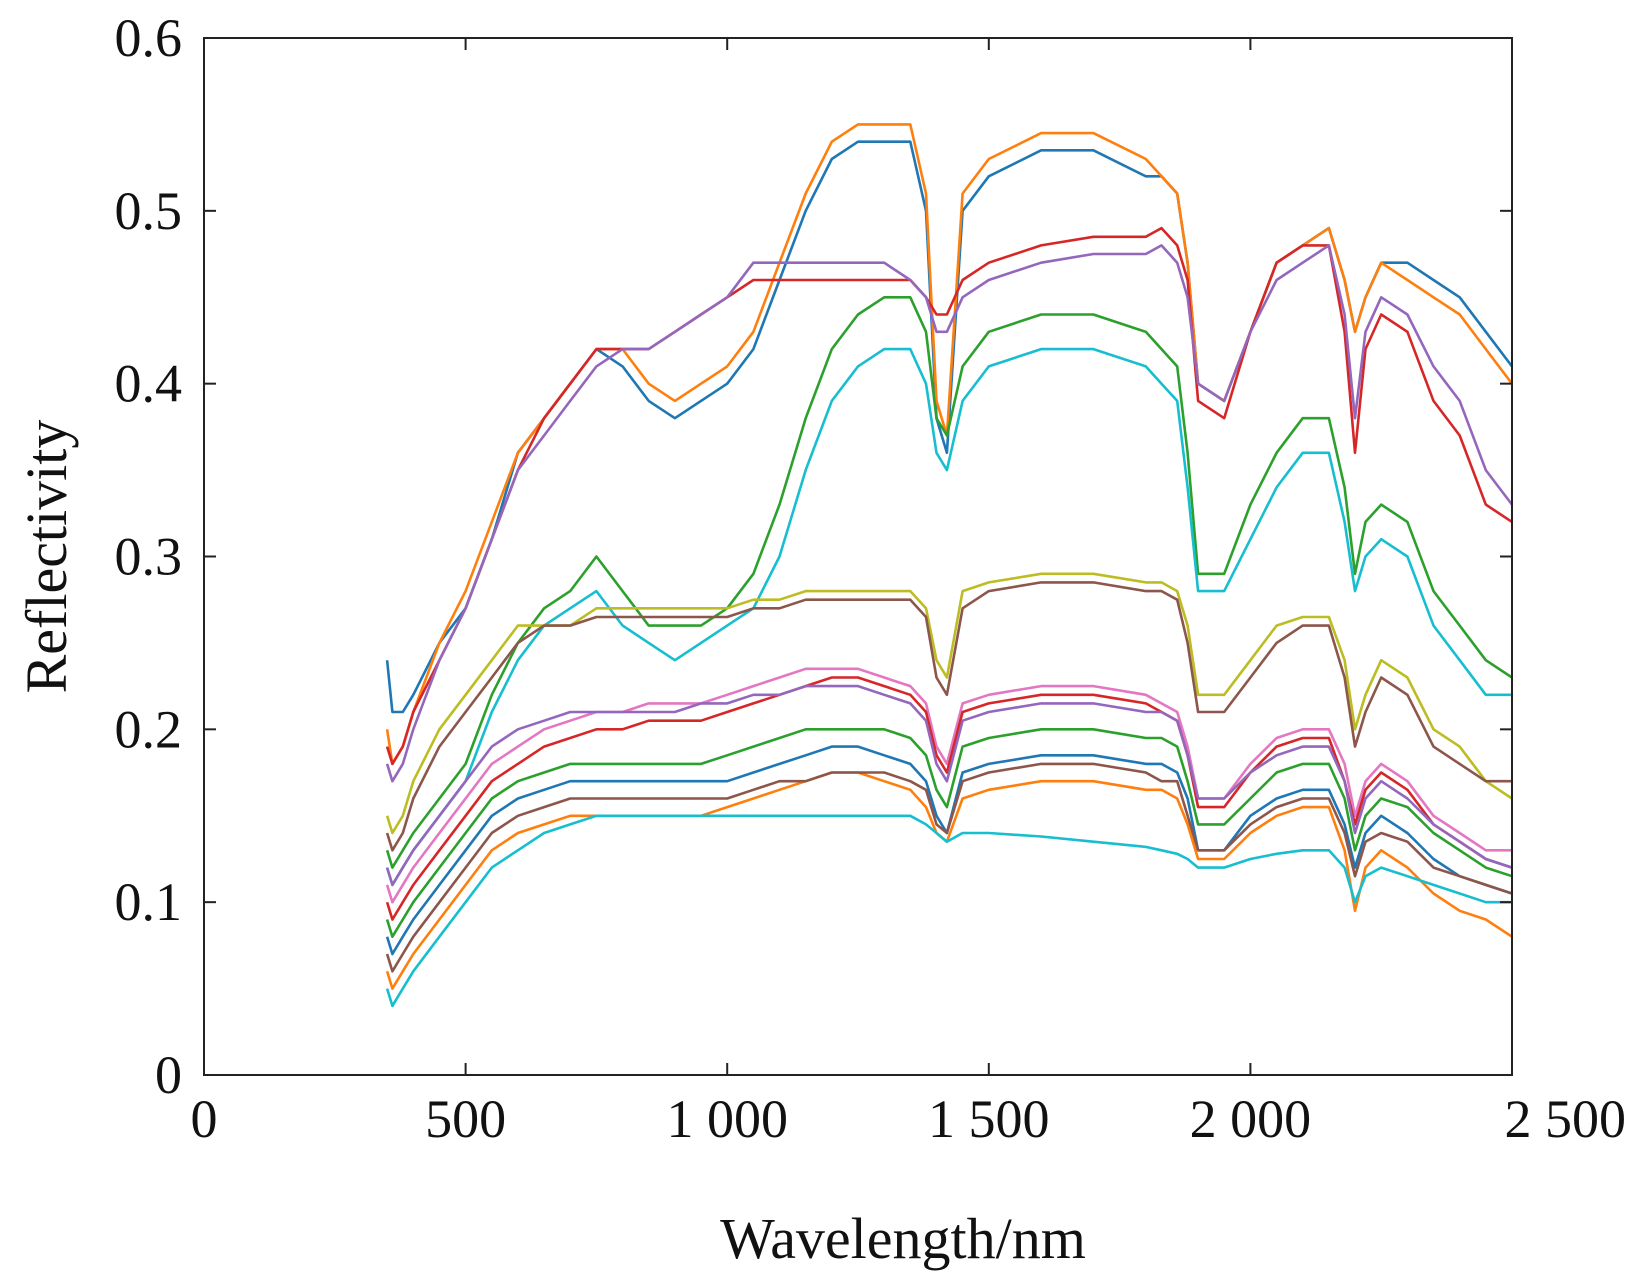 The width and height of the screenshot is (1631, 1275). I want to click on x-tick-label: 2 000, so click(1251, 1119).